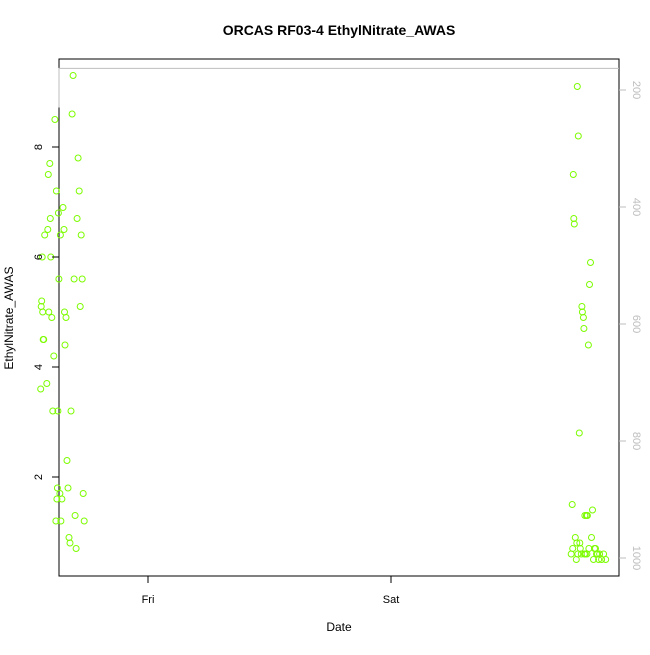 Image resolution: width=650 pixels, height=655 pixels. What do you see at coordinates (148, 600) in the screenshot?
I see `x-tick-label: Fri` at bounding box center [148, 600].